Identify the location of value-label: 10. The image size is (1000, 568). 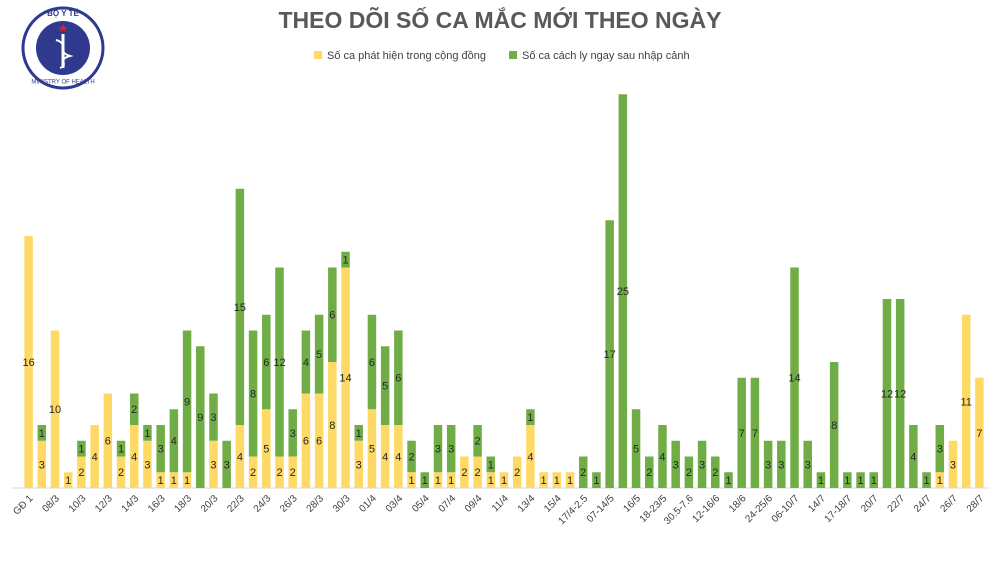
(55, 410).